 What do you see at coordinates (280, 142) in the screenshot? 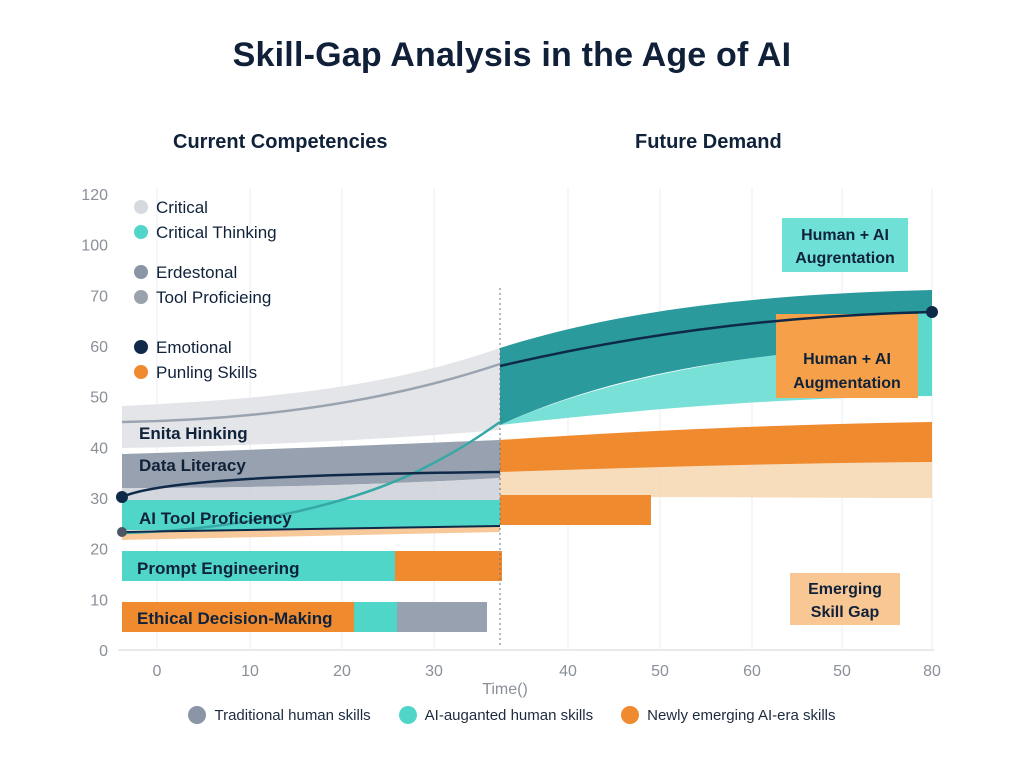
I see `subtitle-current-competencies: Current Competencies` at bounding box center [280, 142].